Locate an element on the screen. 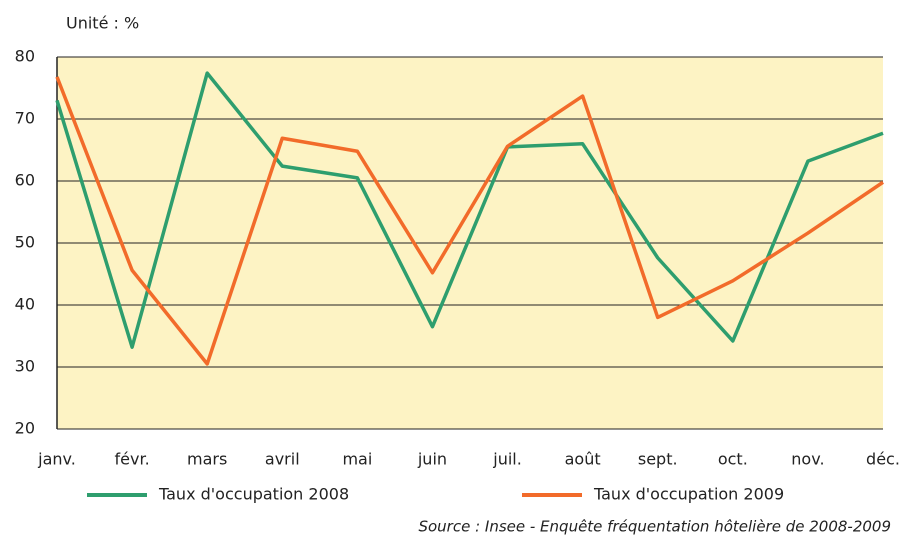 The height and width of the screenshot is (541, 902). x-tick-label: oct. is located at coordinates (733, 459).